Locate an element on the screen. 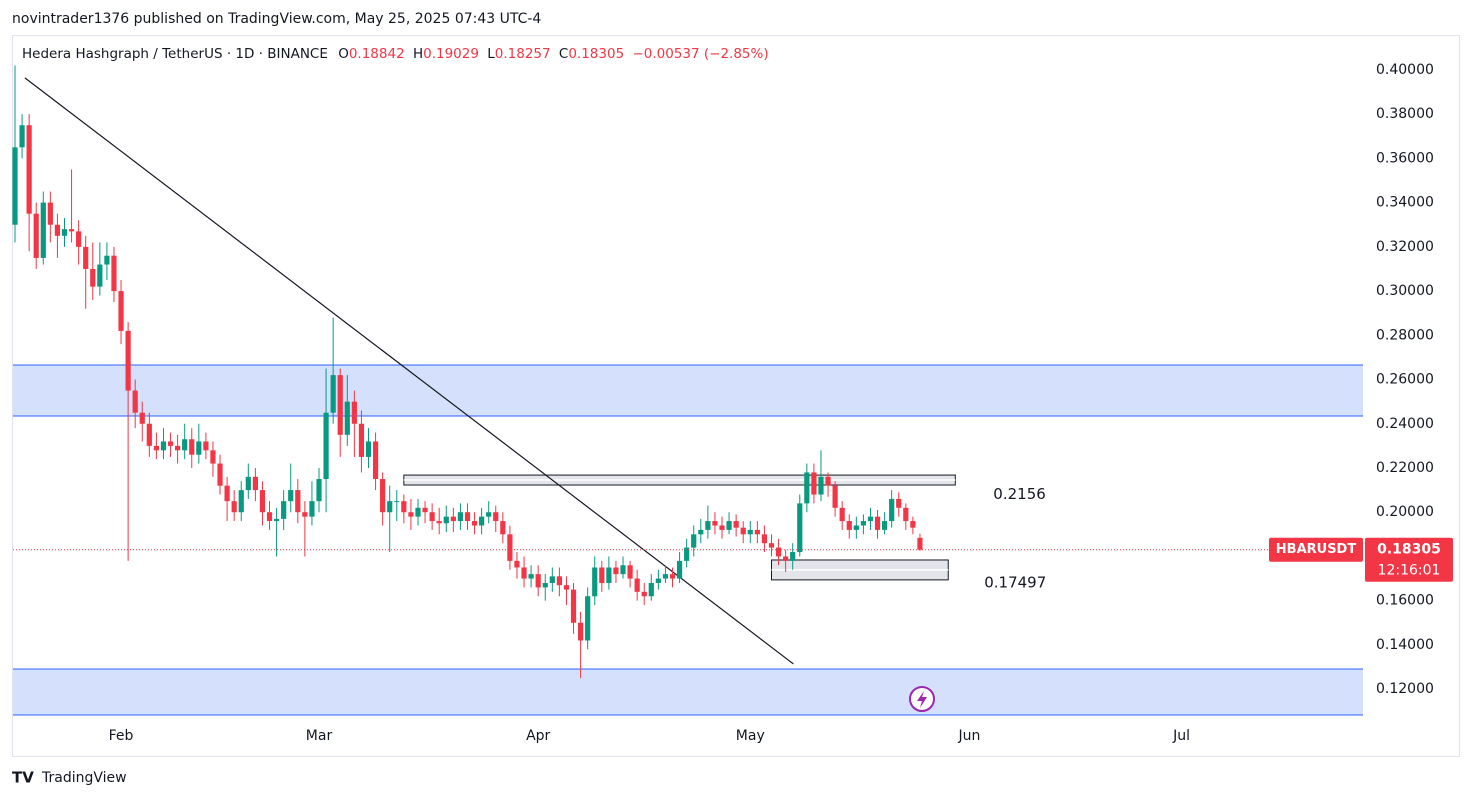  y-tick-label: 0.24000 is located at coordinates (1405, 424).